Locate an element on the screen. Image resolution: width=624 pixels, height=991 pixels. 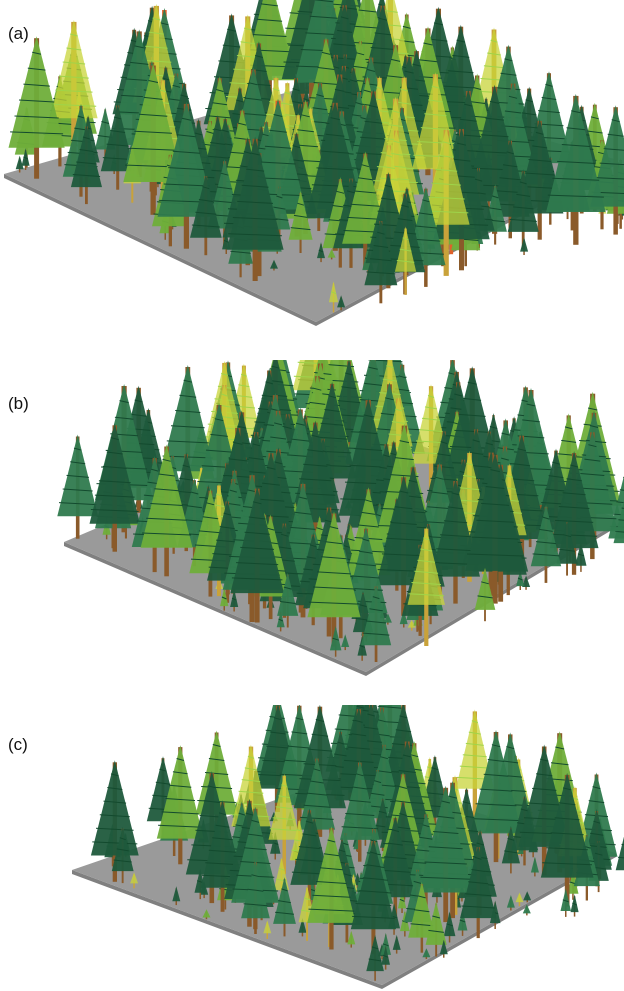
panel-label-a: (a) is located at coordinates (18, 33).